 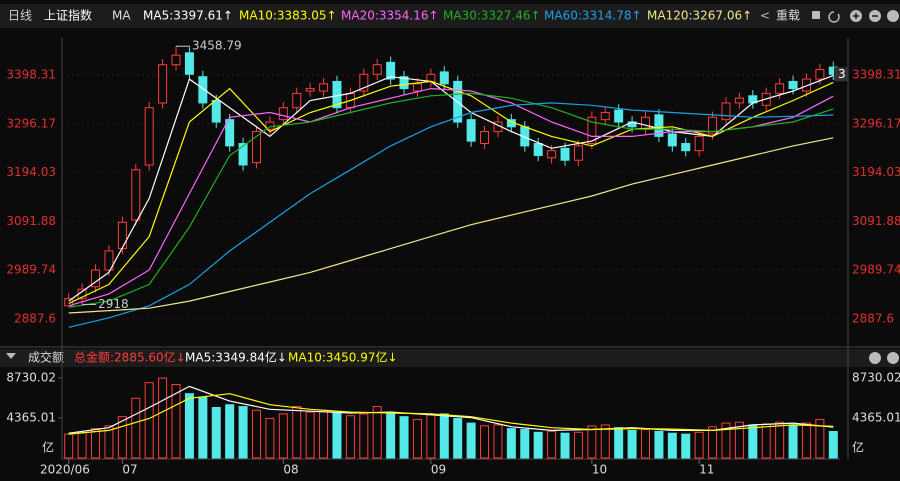 I want to click on lock-icon, so click(x=816, y=15).